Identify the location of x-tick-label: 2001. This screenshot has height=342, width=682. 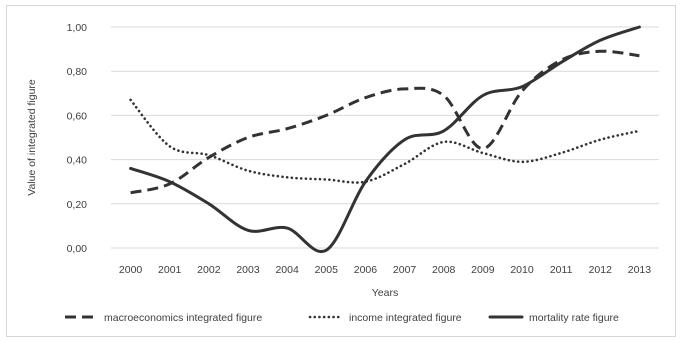
(170, 270).